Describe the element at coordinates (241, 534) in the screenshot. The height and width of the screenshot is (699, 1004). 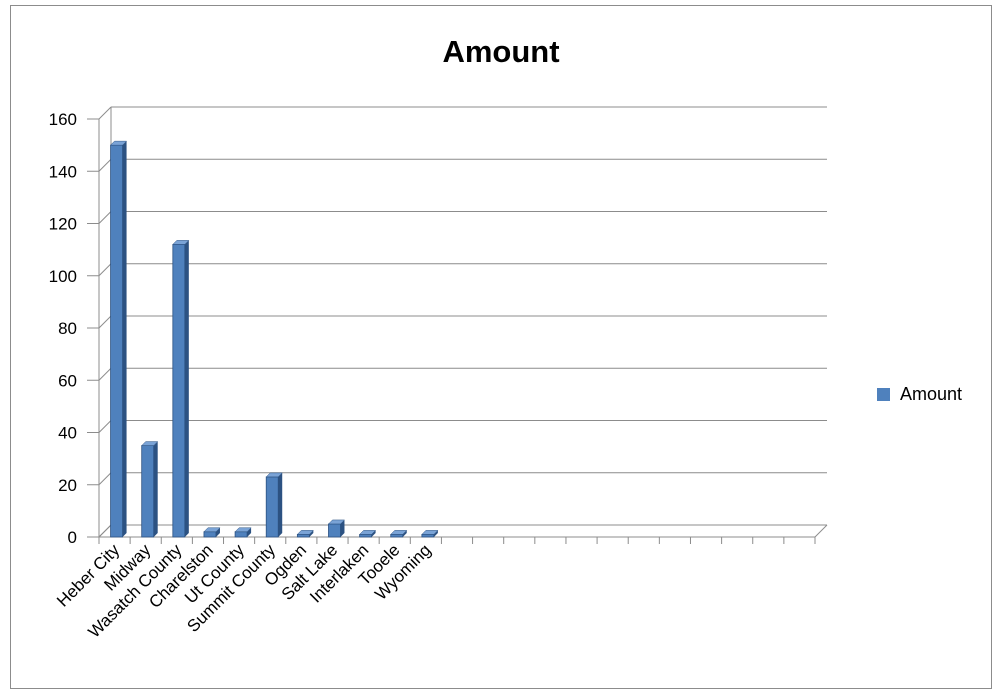
I see `bar-ut-county` at that location.